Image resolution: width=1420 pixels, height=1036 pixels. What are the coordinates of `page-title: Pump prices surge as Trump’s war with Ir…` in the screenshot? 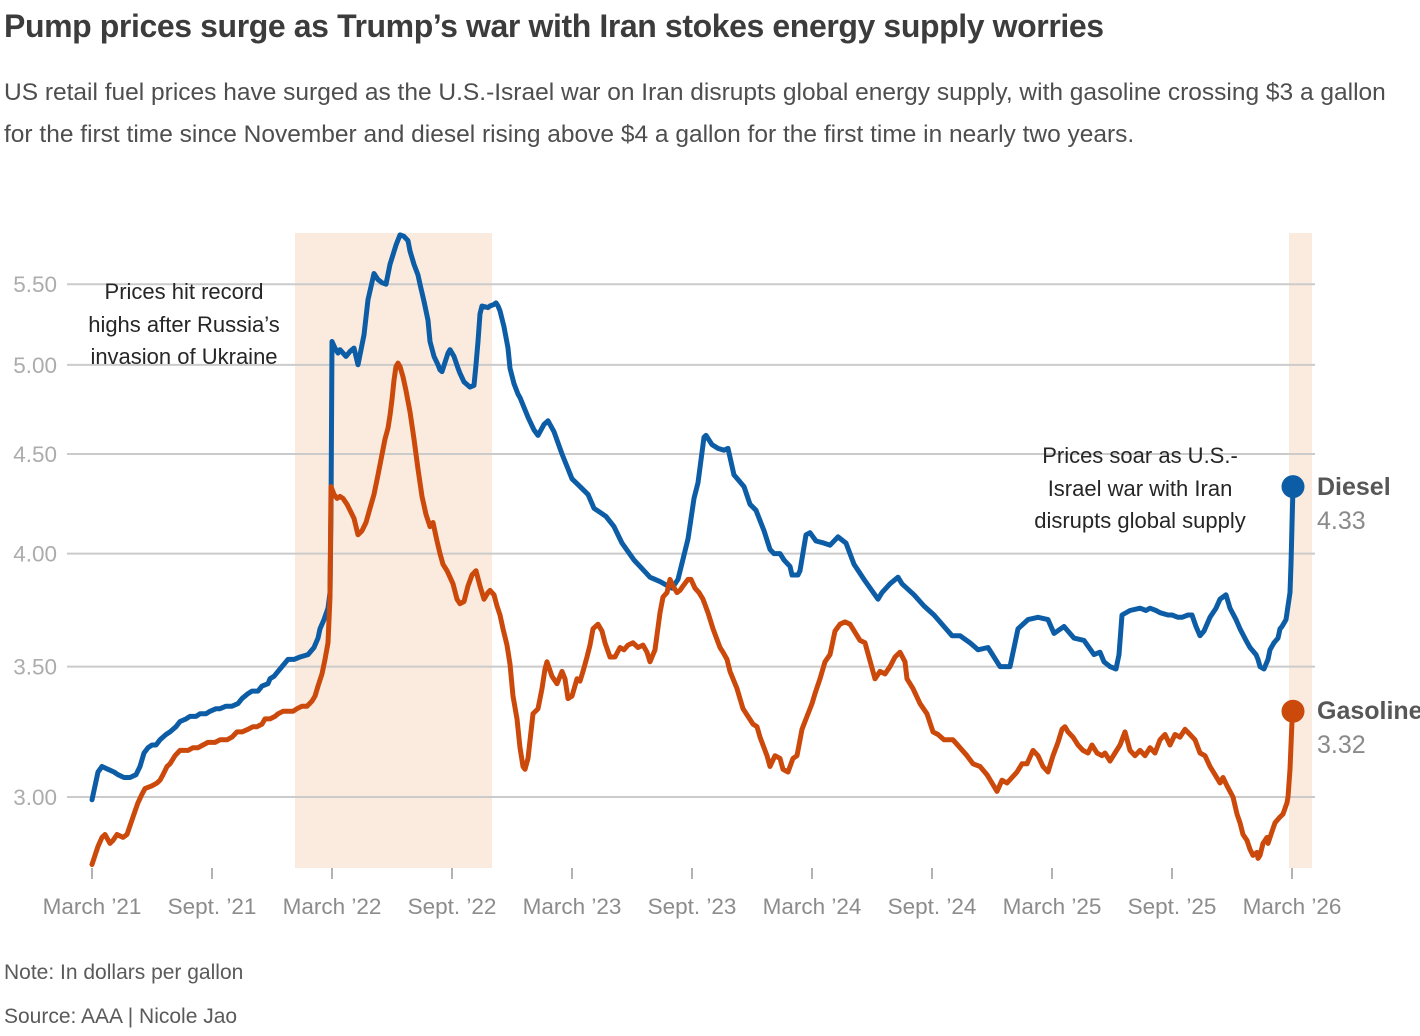 It's located at (554, 26).